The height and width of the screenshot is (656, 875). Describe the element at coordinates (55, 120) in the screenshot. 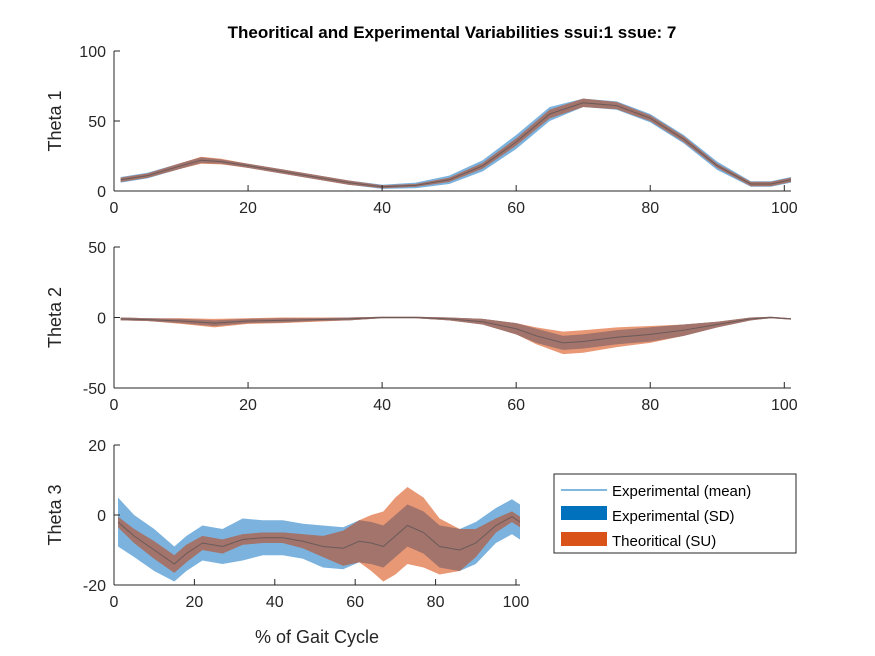

I see `y-axis-label-theta-1: Theta 1` at that location.